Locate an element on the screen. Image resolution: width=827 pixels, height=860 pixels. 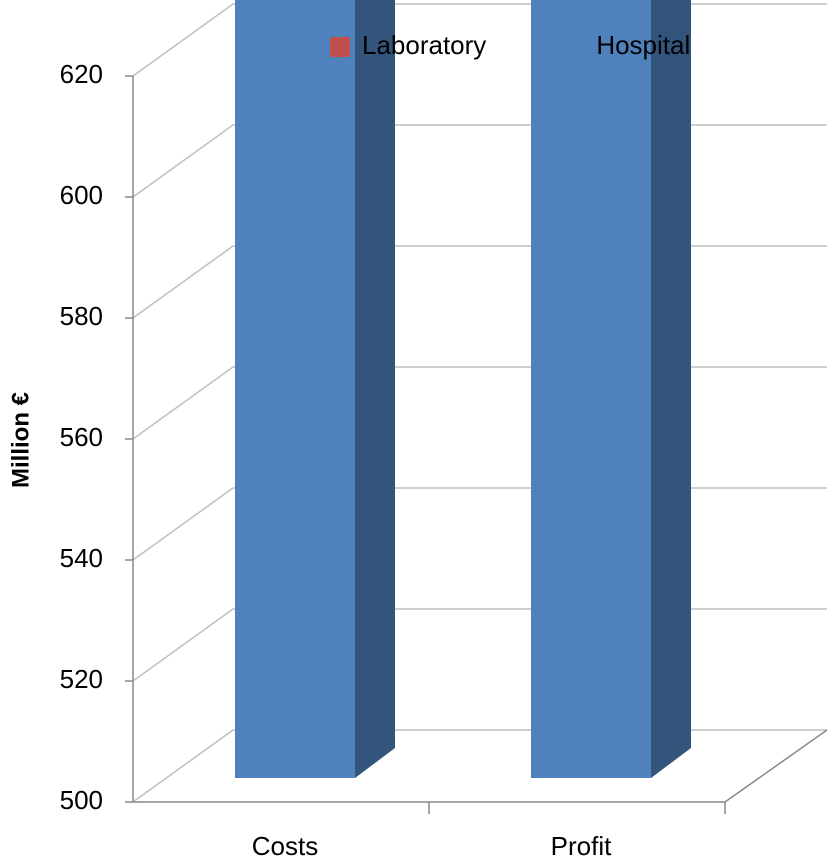
y-tick-label: 620 is located at coordinates (81, 74).